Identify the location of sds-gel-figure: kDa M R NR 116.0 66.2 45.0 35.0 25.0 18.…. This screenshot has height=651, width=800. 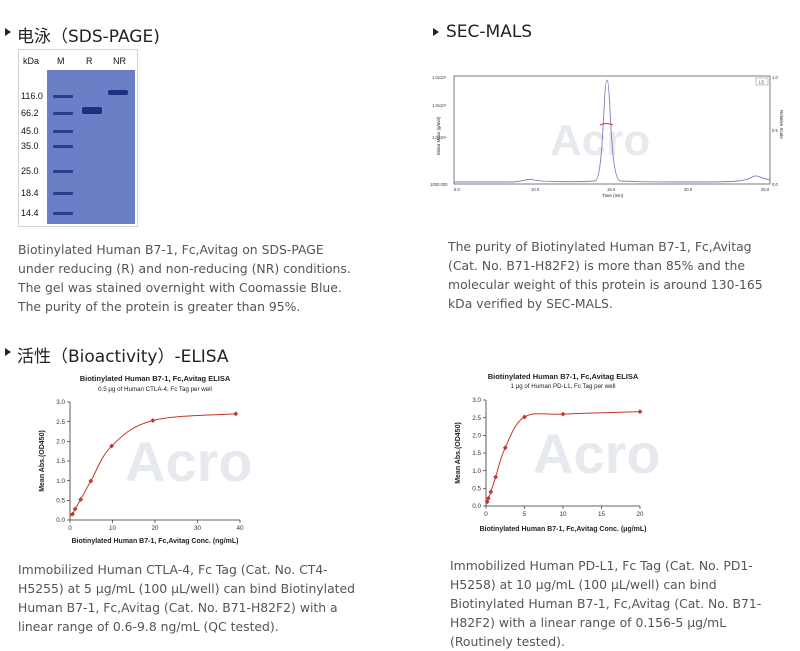
(78, 138).